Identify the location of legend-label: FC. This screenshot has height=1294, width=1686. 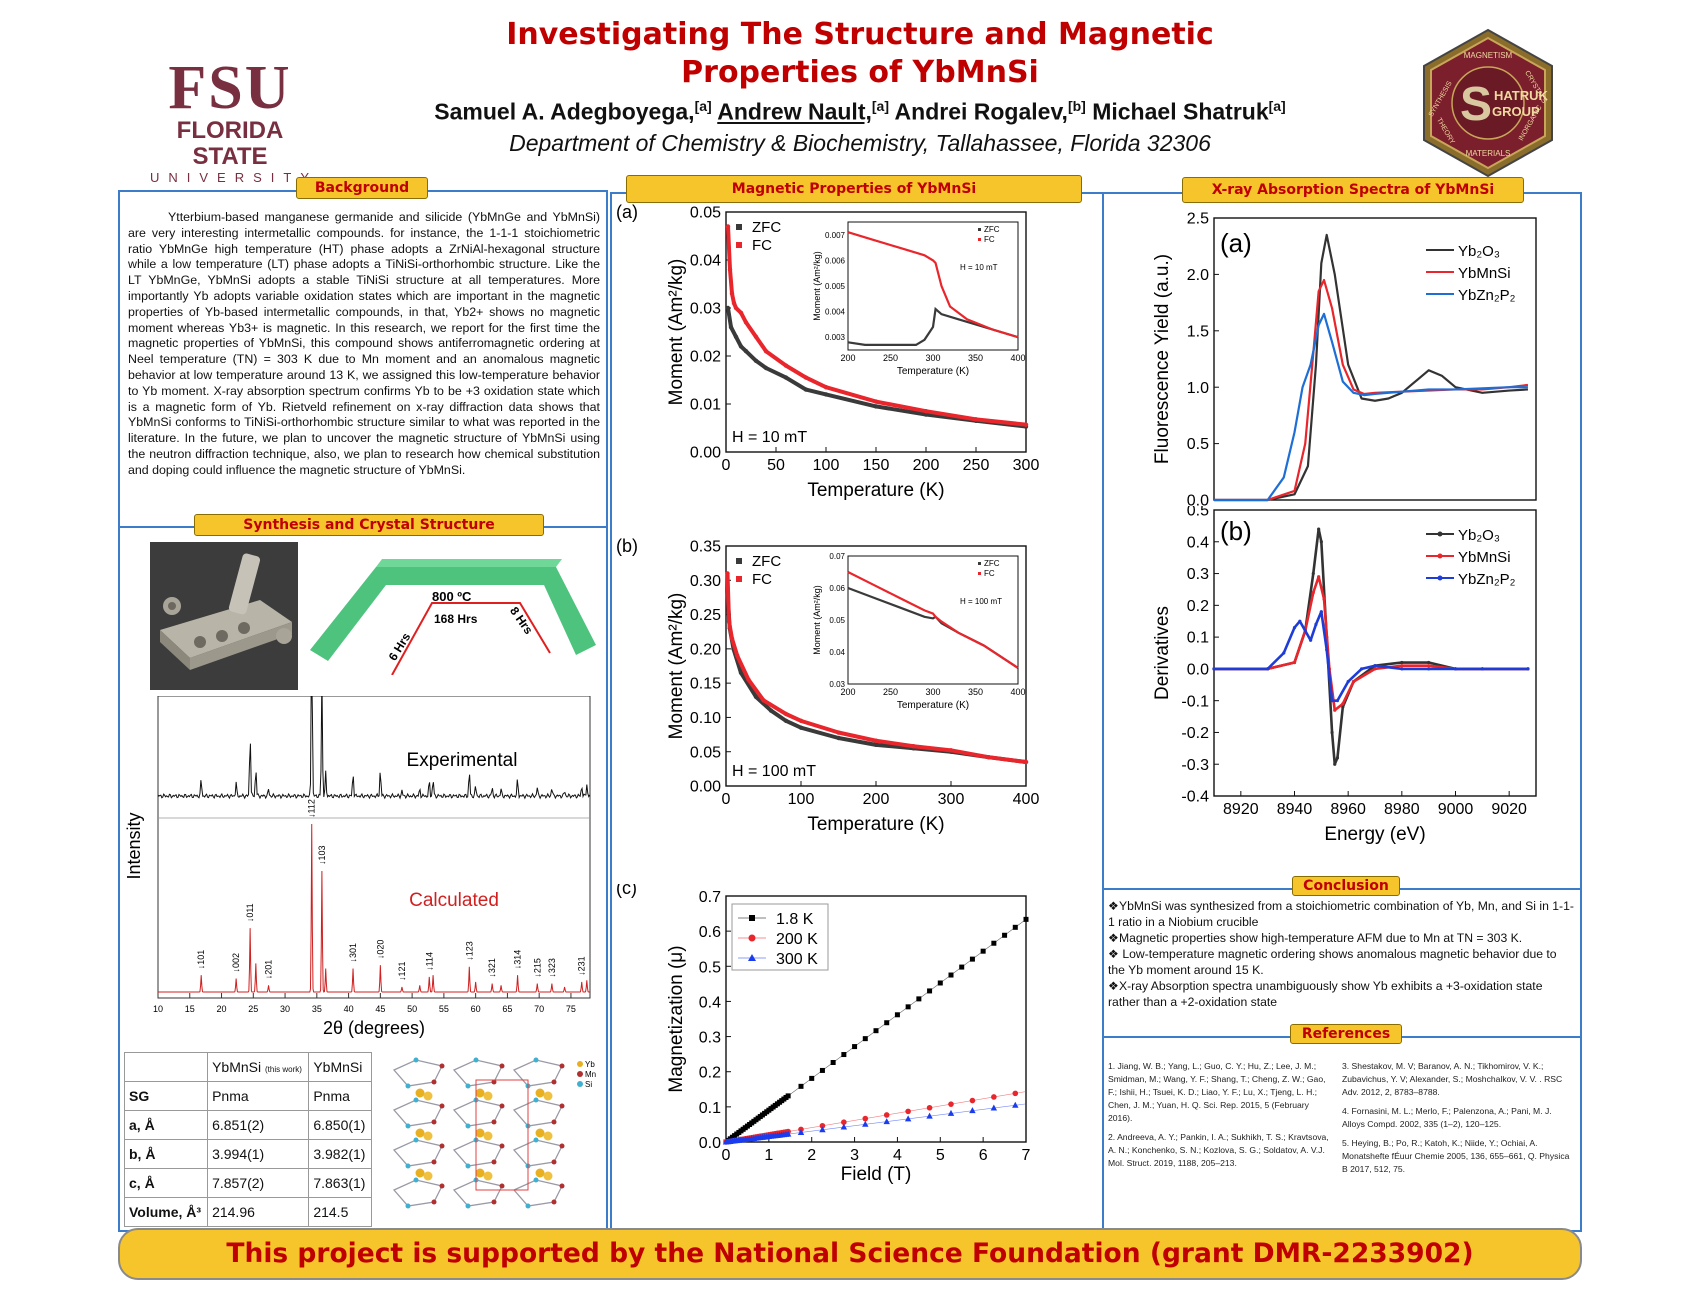
(762, 579).